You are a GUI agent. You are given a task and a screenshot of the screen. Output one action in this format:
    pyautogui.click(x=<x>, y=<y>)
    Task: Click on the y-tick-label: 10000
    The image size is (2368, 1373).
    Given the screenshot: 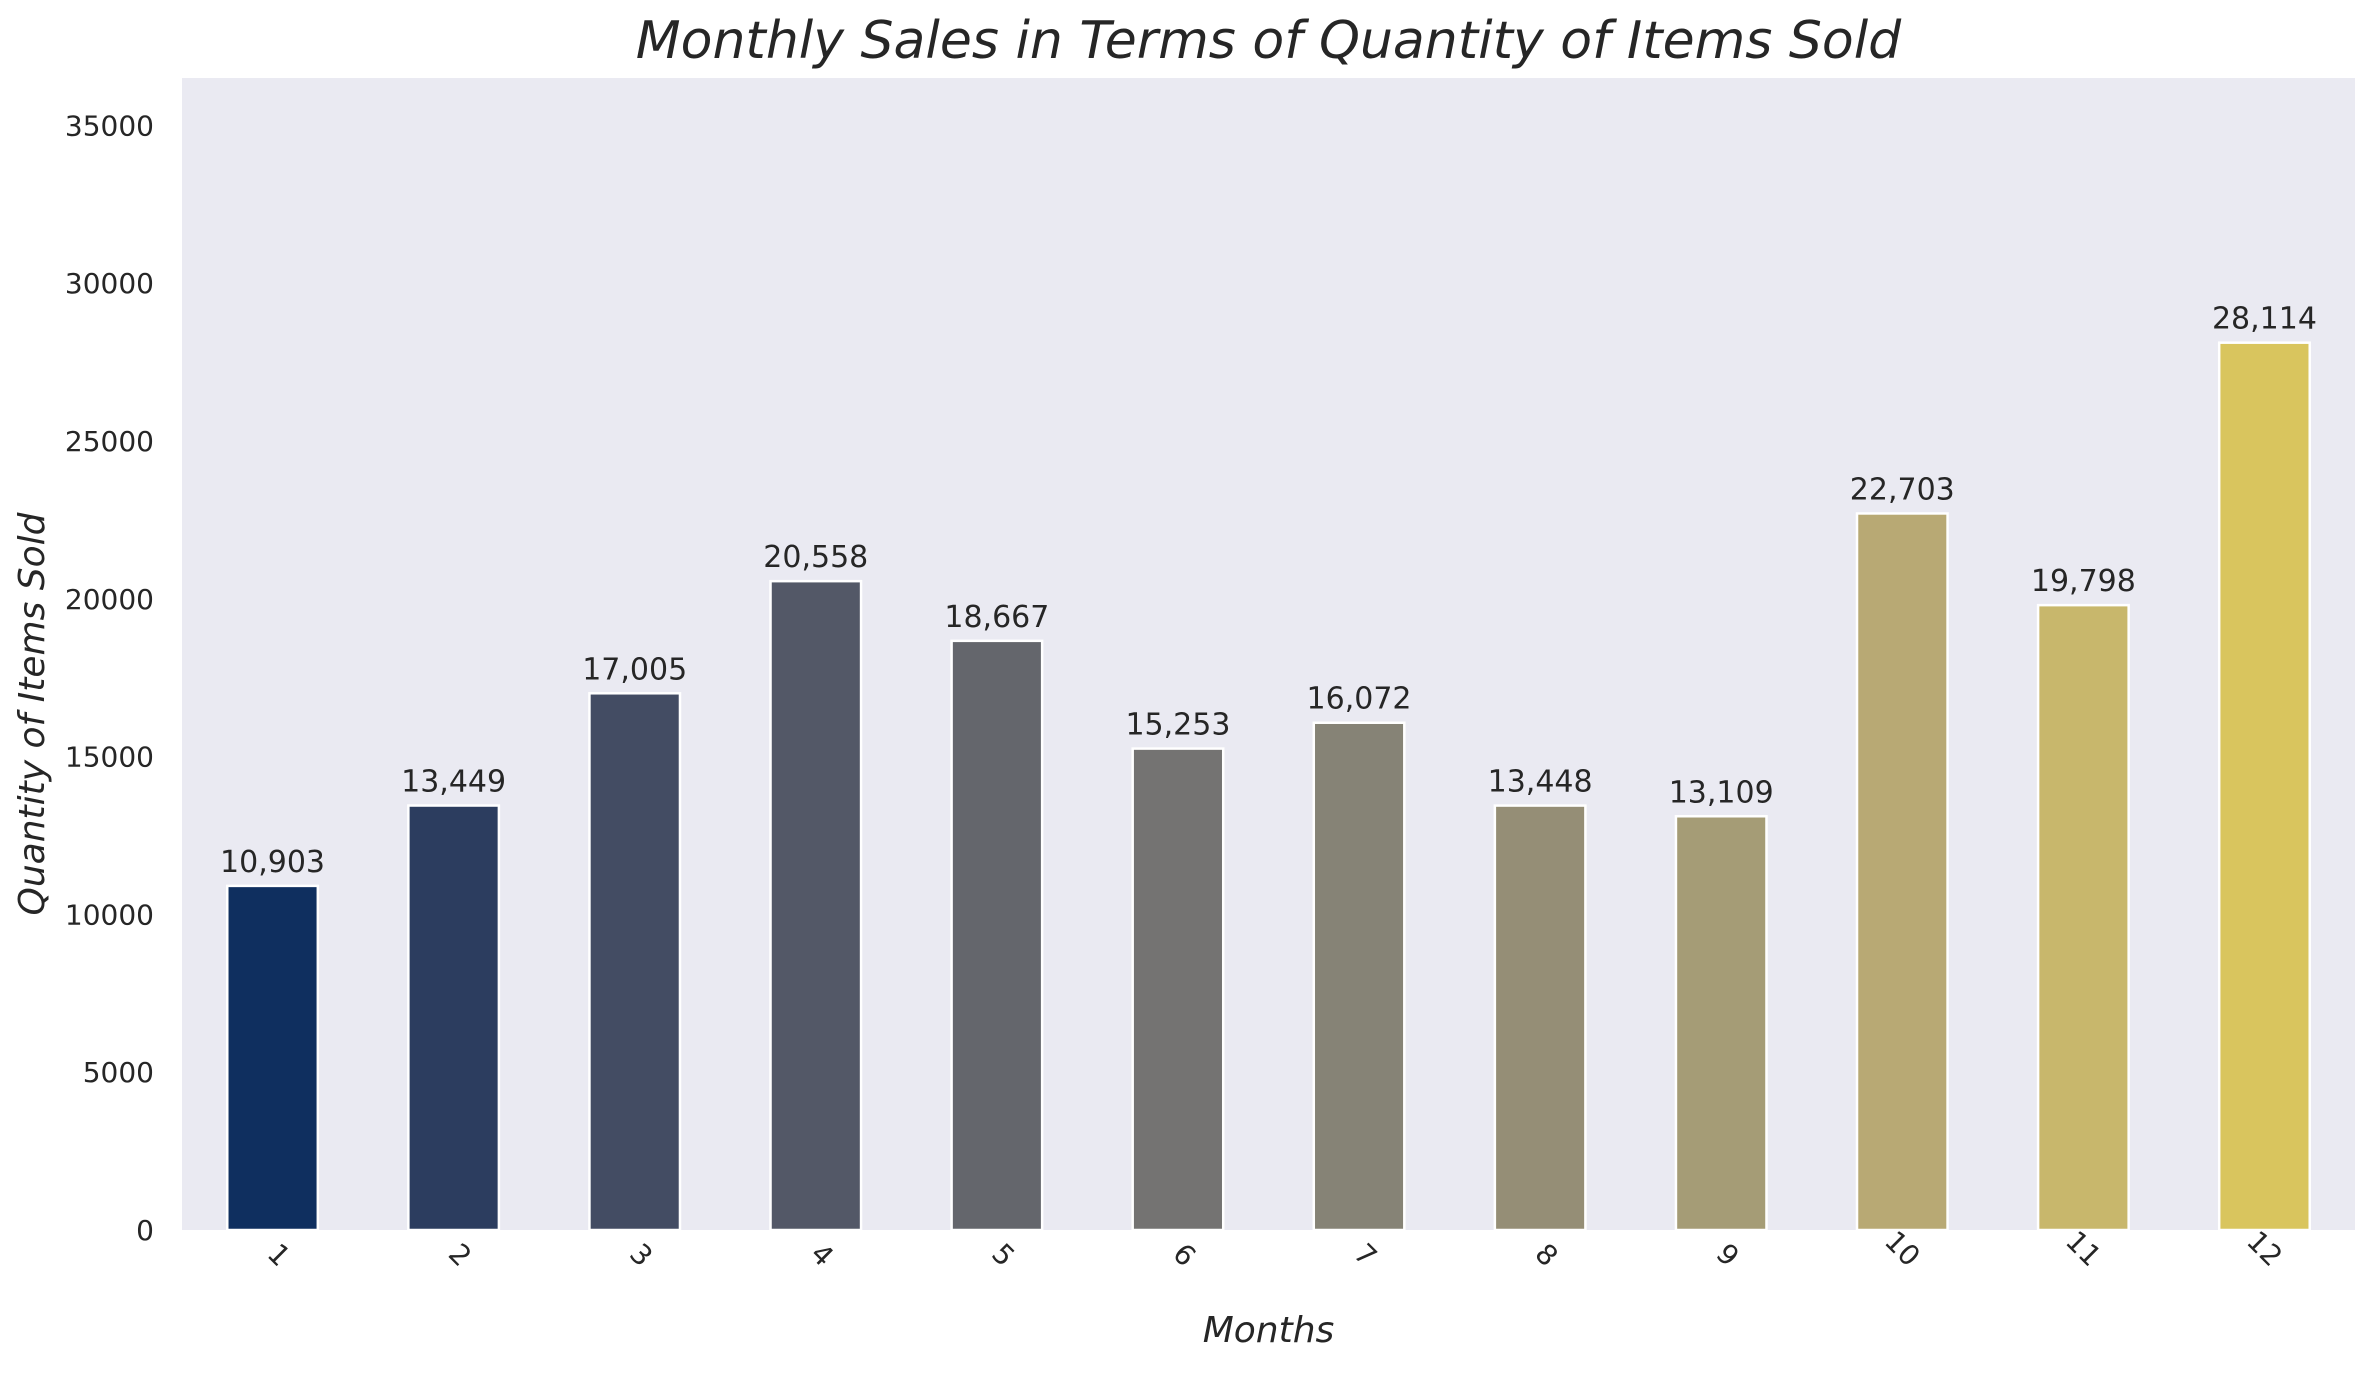 What is the action you would take?
    pyautogui.click(x=109, y=914)
    